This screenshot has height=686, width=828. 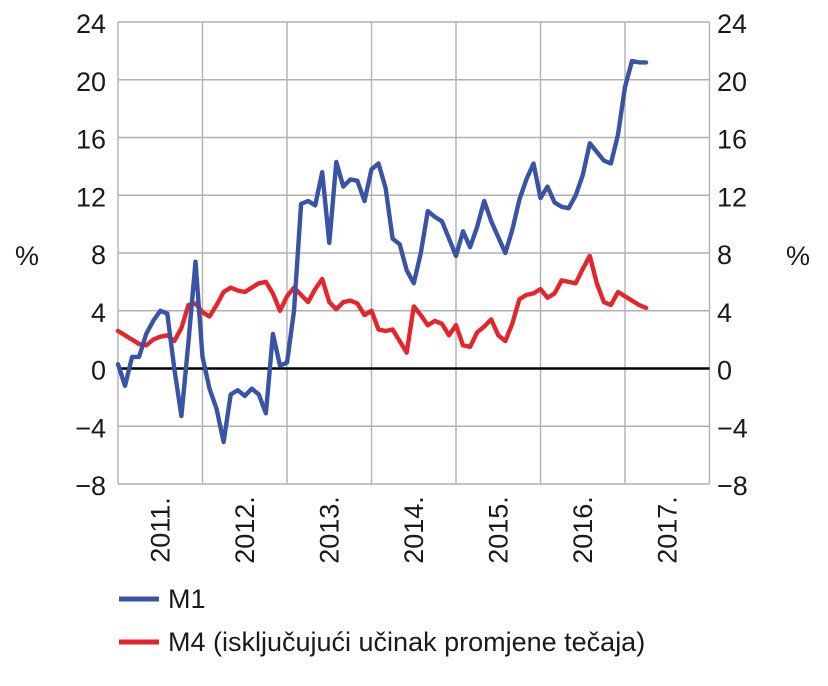 What do you see at coordinates (90, 428) in the screenshot?
I see `y-tick-left-neg4: −4` at bounding box center [90, 428].